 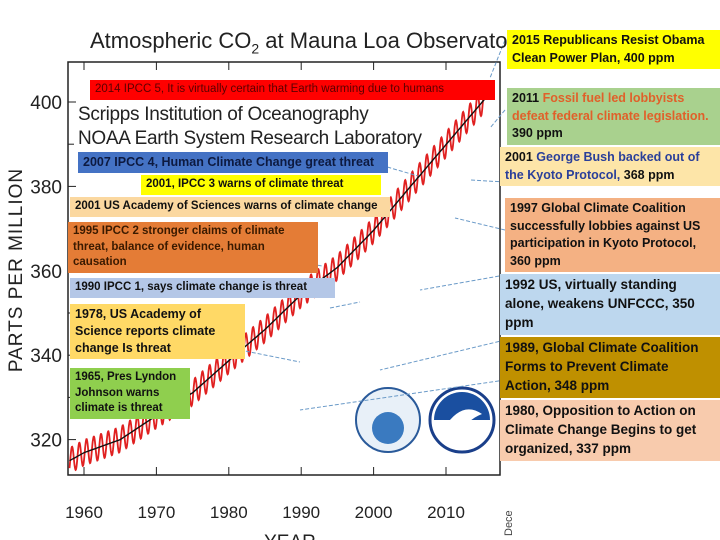 What do you see at coordinates (537, 133) in the screenshot?
I see `annotation-text-c: 390 ppm` at bounding box center [537, 133].